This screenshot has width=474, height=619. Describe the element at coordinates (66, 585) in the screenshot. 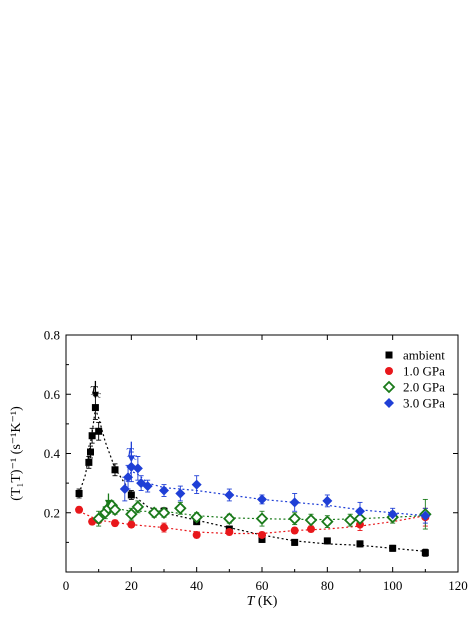

I see `x-tick-label: 0` at that location.